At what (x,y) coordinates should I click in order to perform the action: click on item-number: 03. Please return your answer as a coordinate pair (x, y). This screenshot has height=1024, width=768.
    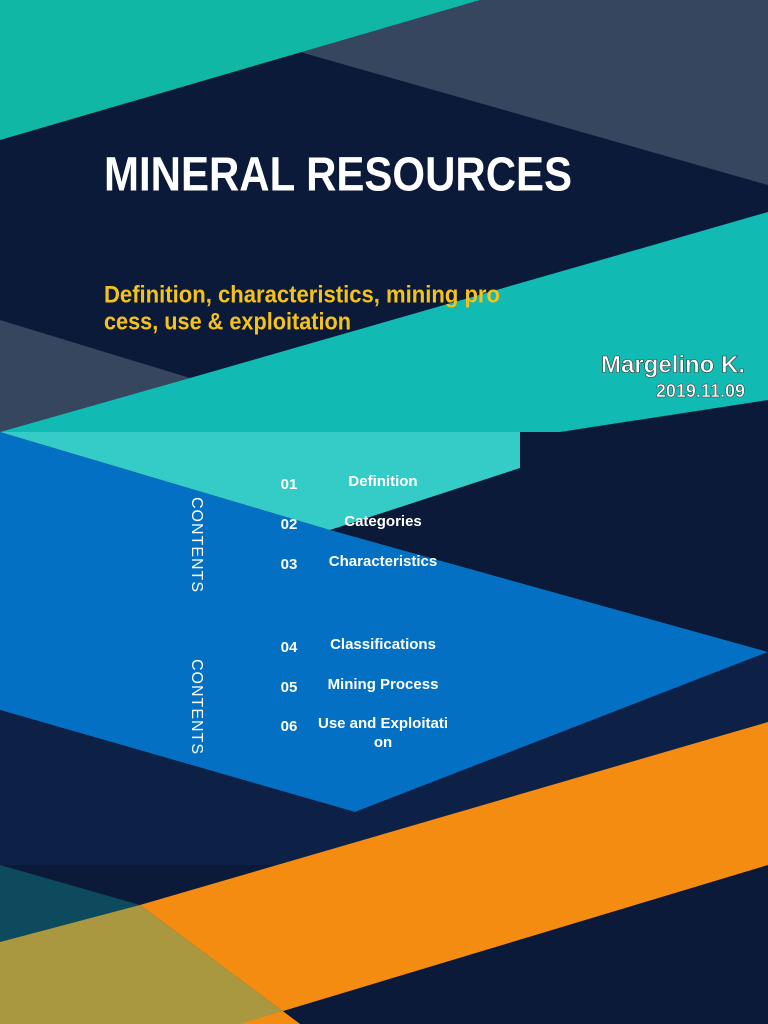
    Looking at the image, I should click on (289, 564).